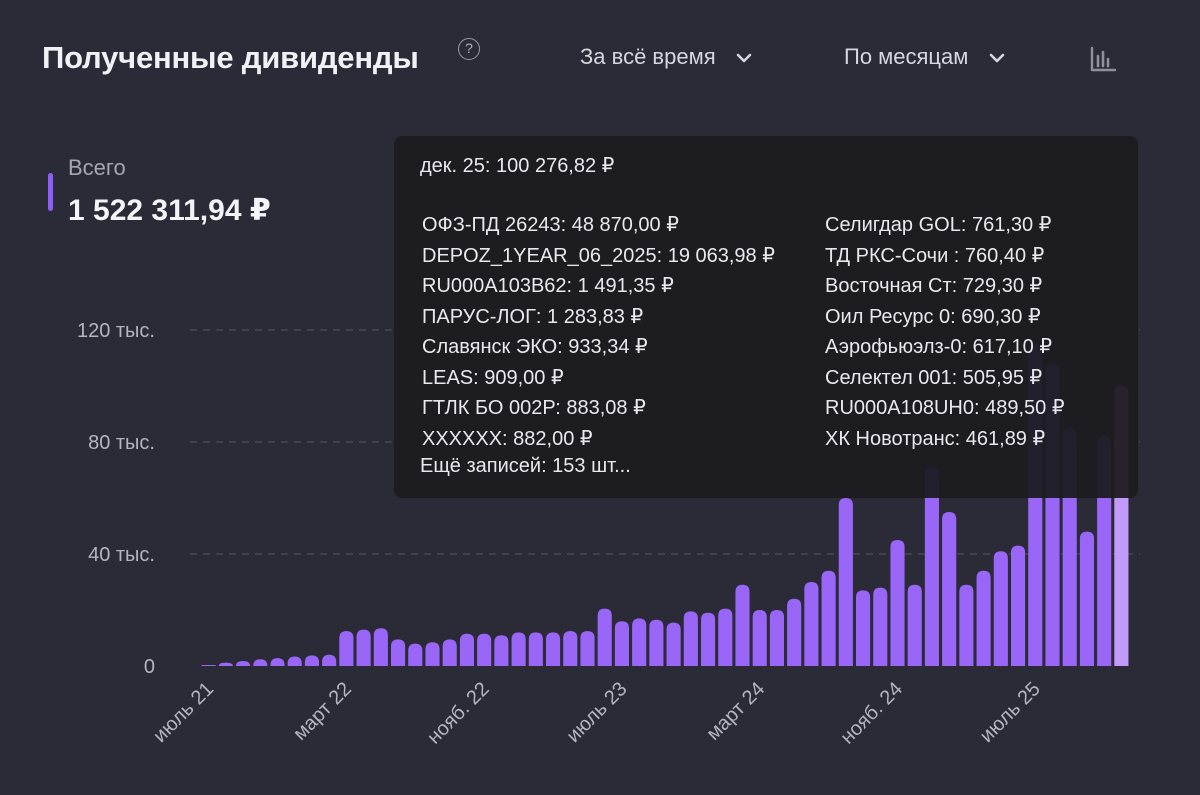 The image size is (1200, 795). I want to click on x-tick-label: нояб. 22, so click(458, 713).